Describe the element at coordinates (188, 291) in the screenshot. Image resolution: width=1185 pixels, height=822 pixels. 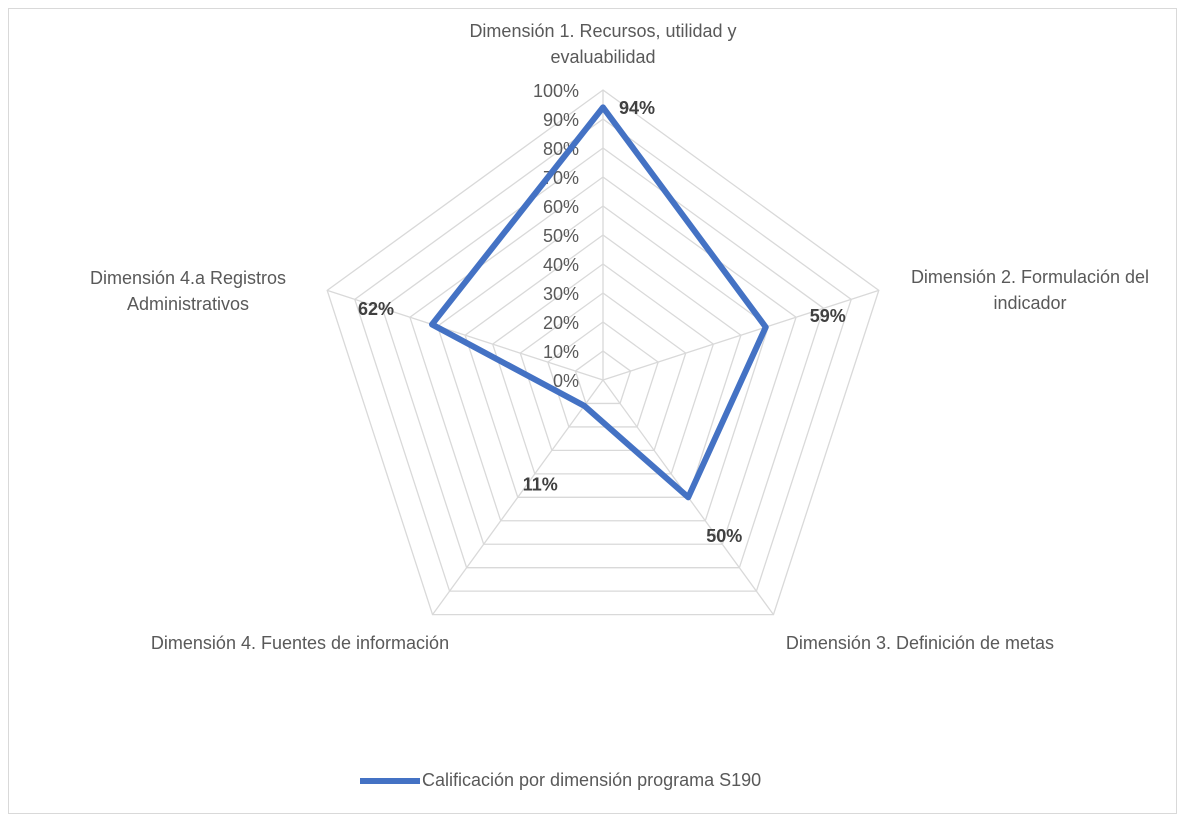
I see `category-label: Dimensión 4.a Registros Administrativos` at that location.